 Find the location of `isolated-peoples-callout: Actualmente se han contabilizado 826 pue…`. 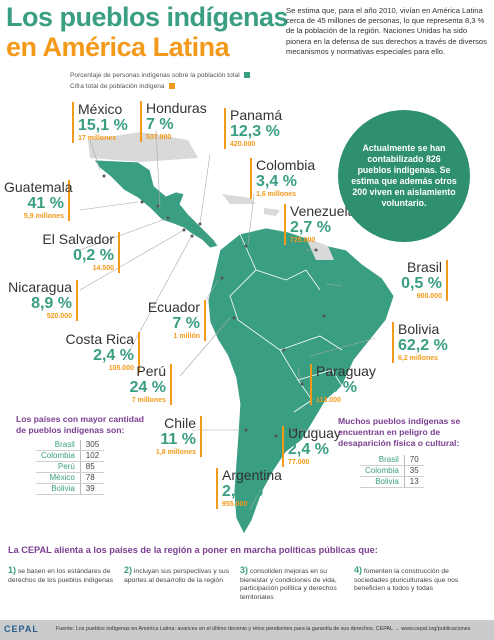

isolated-peoples-callout: Actualmente se han contabilizado 826 pue… is located at coordinates (404, 176).